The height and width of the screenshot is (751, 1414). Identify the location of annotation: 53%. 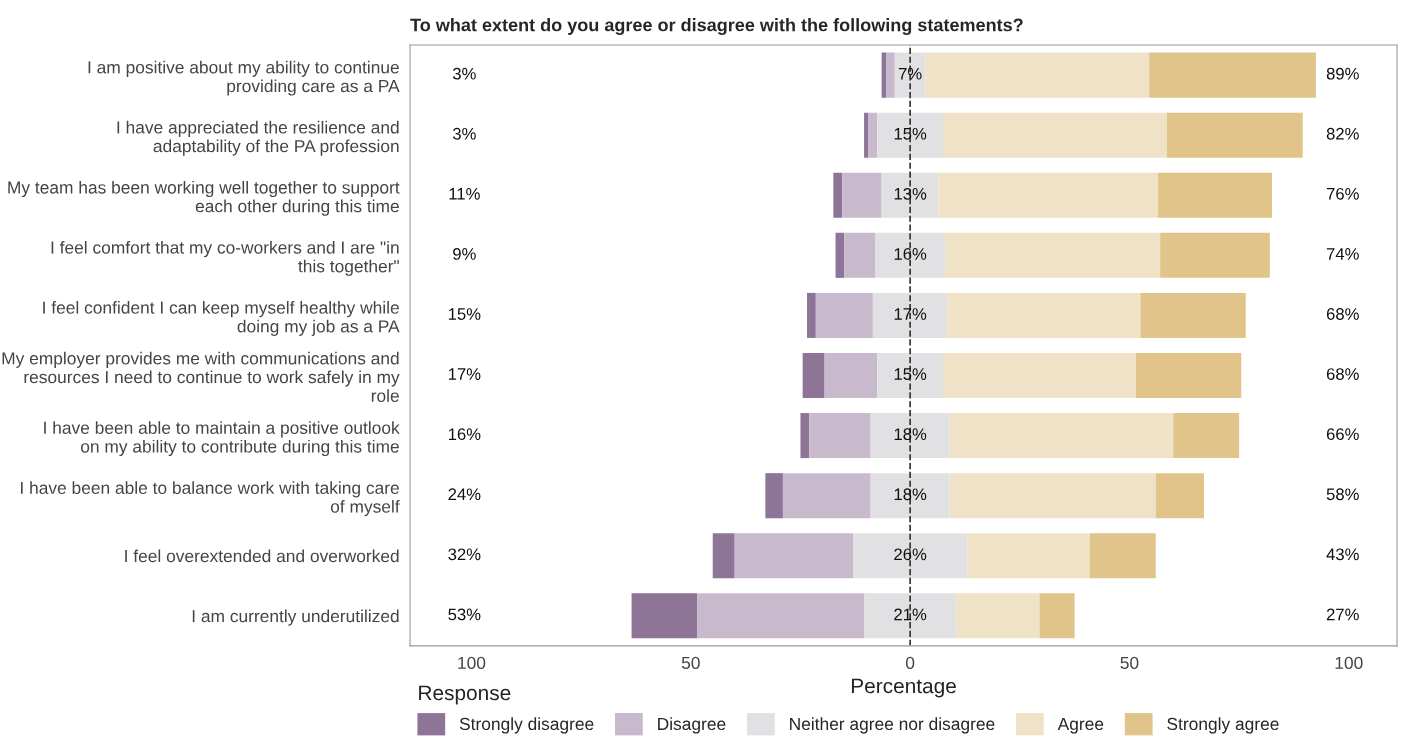
(464, 614).